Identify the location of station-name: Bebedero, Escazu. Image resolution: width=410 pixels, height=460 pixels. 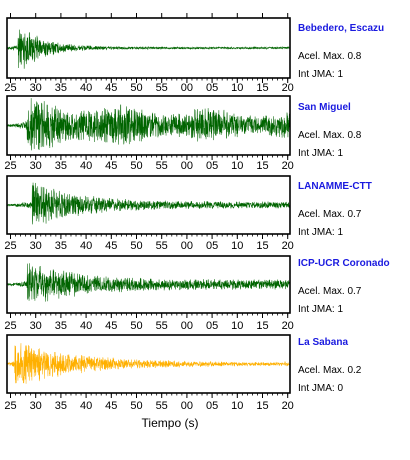
(341, 28).